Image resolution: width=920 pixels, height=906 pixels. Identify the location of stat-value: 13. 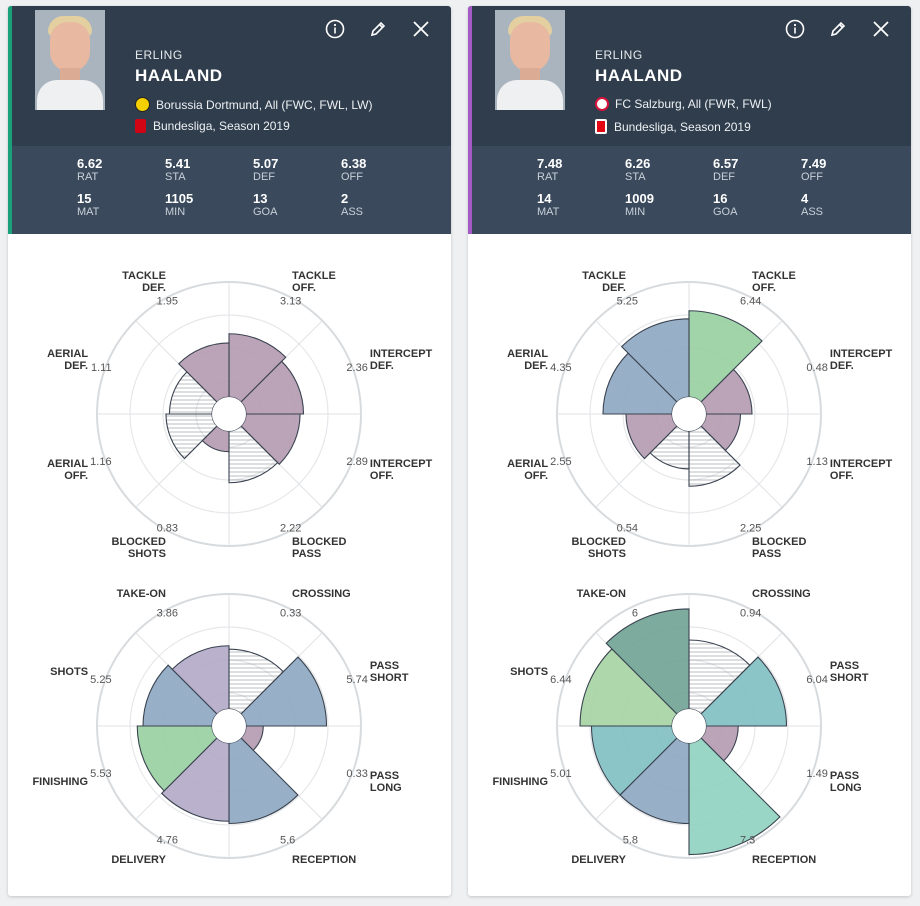
(260, 198).